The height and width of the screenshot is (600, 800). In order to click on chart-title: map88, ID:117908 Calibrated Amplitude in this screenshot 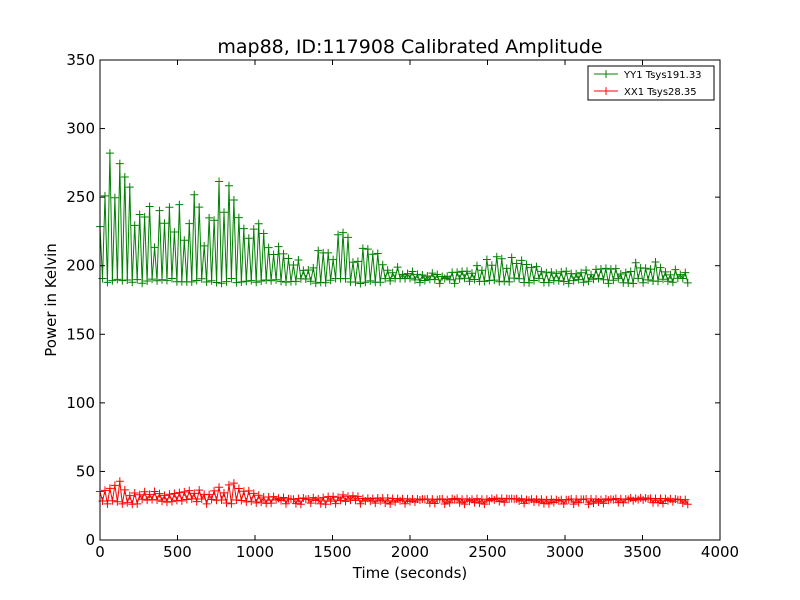, I will do `click(409, 47)`.